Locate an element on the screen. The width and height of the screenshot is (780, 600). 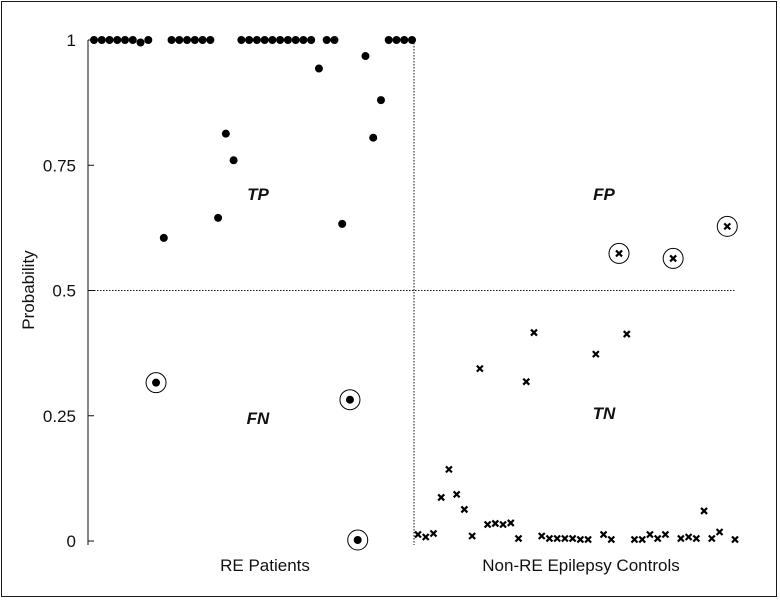
quadrant-label-tp: TP is located at coordinates (258, 194).